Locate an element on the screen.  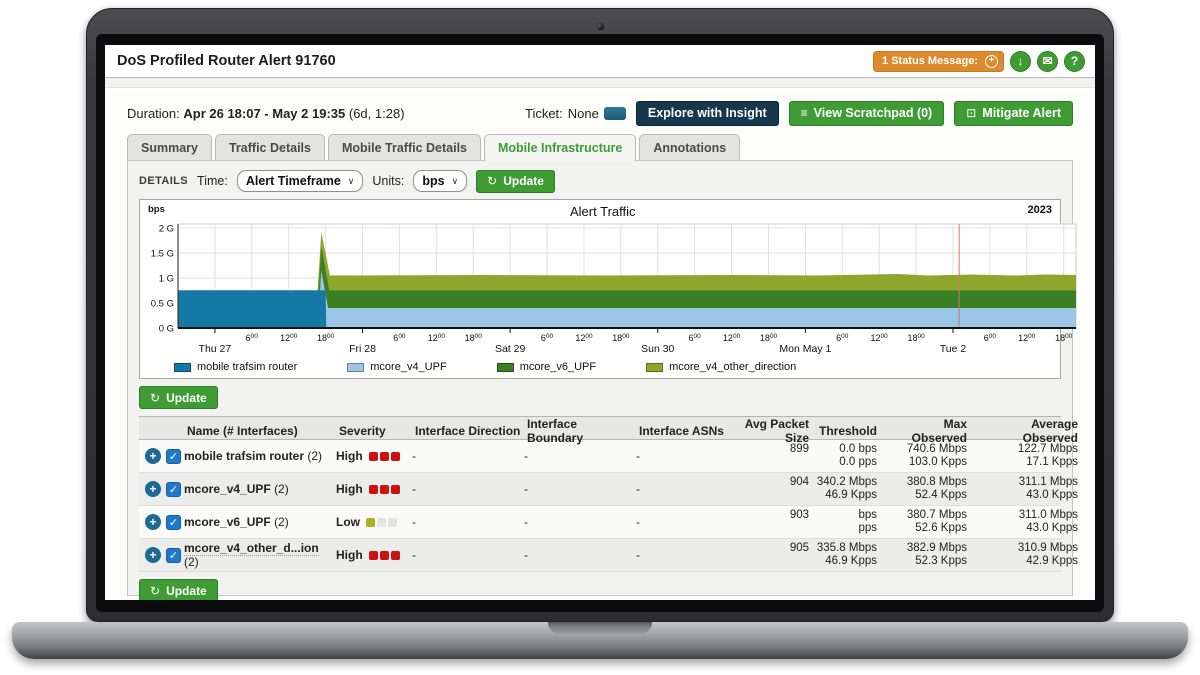
page-title: DoS Profiled Router Alert 91760 is located at coordinates (226, 61).